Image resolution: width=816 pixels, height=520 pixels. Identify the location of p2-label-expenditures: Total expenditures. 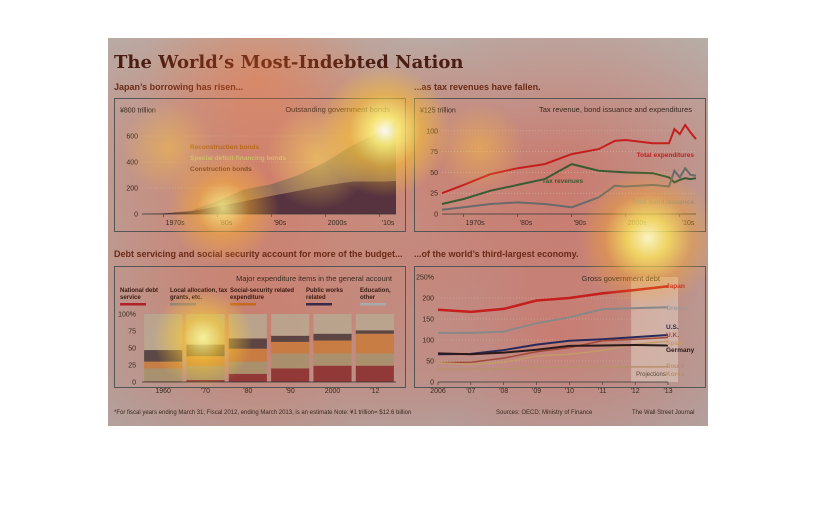
(666, 155).